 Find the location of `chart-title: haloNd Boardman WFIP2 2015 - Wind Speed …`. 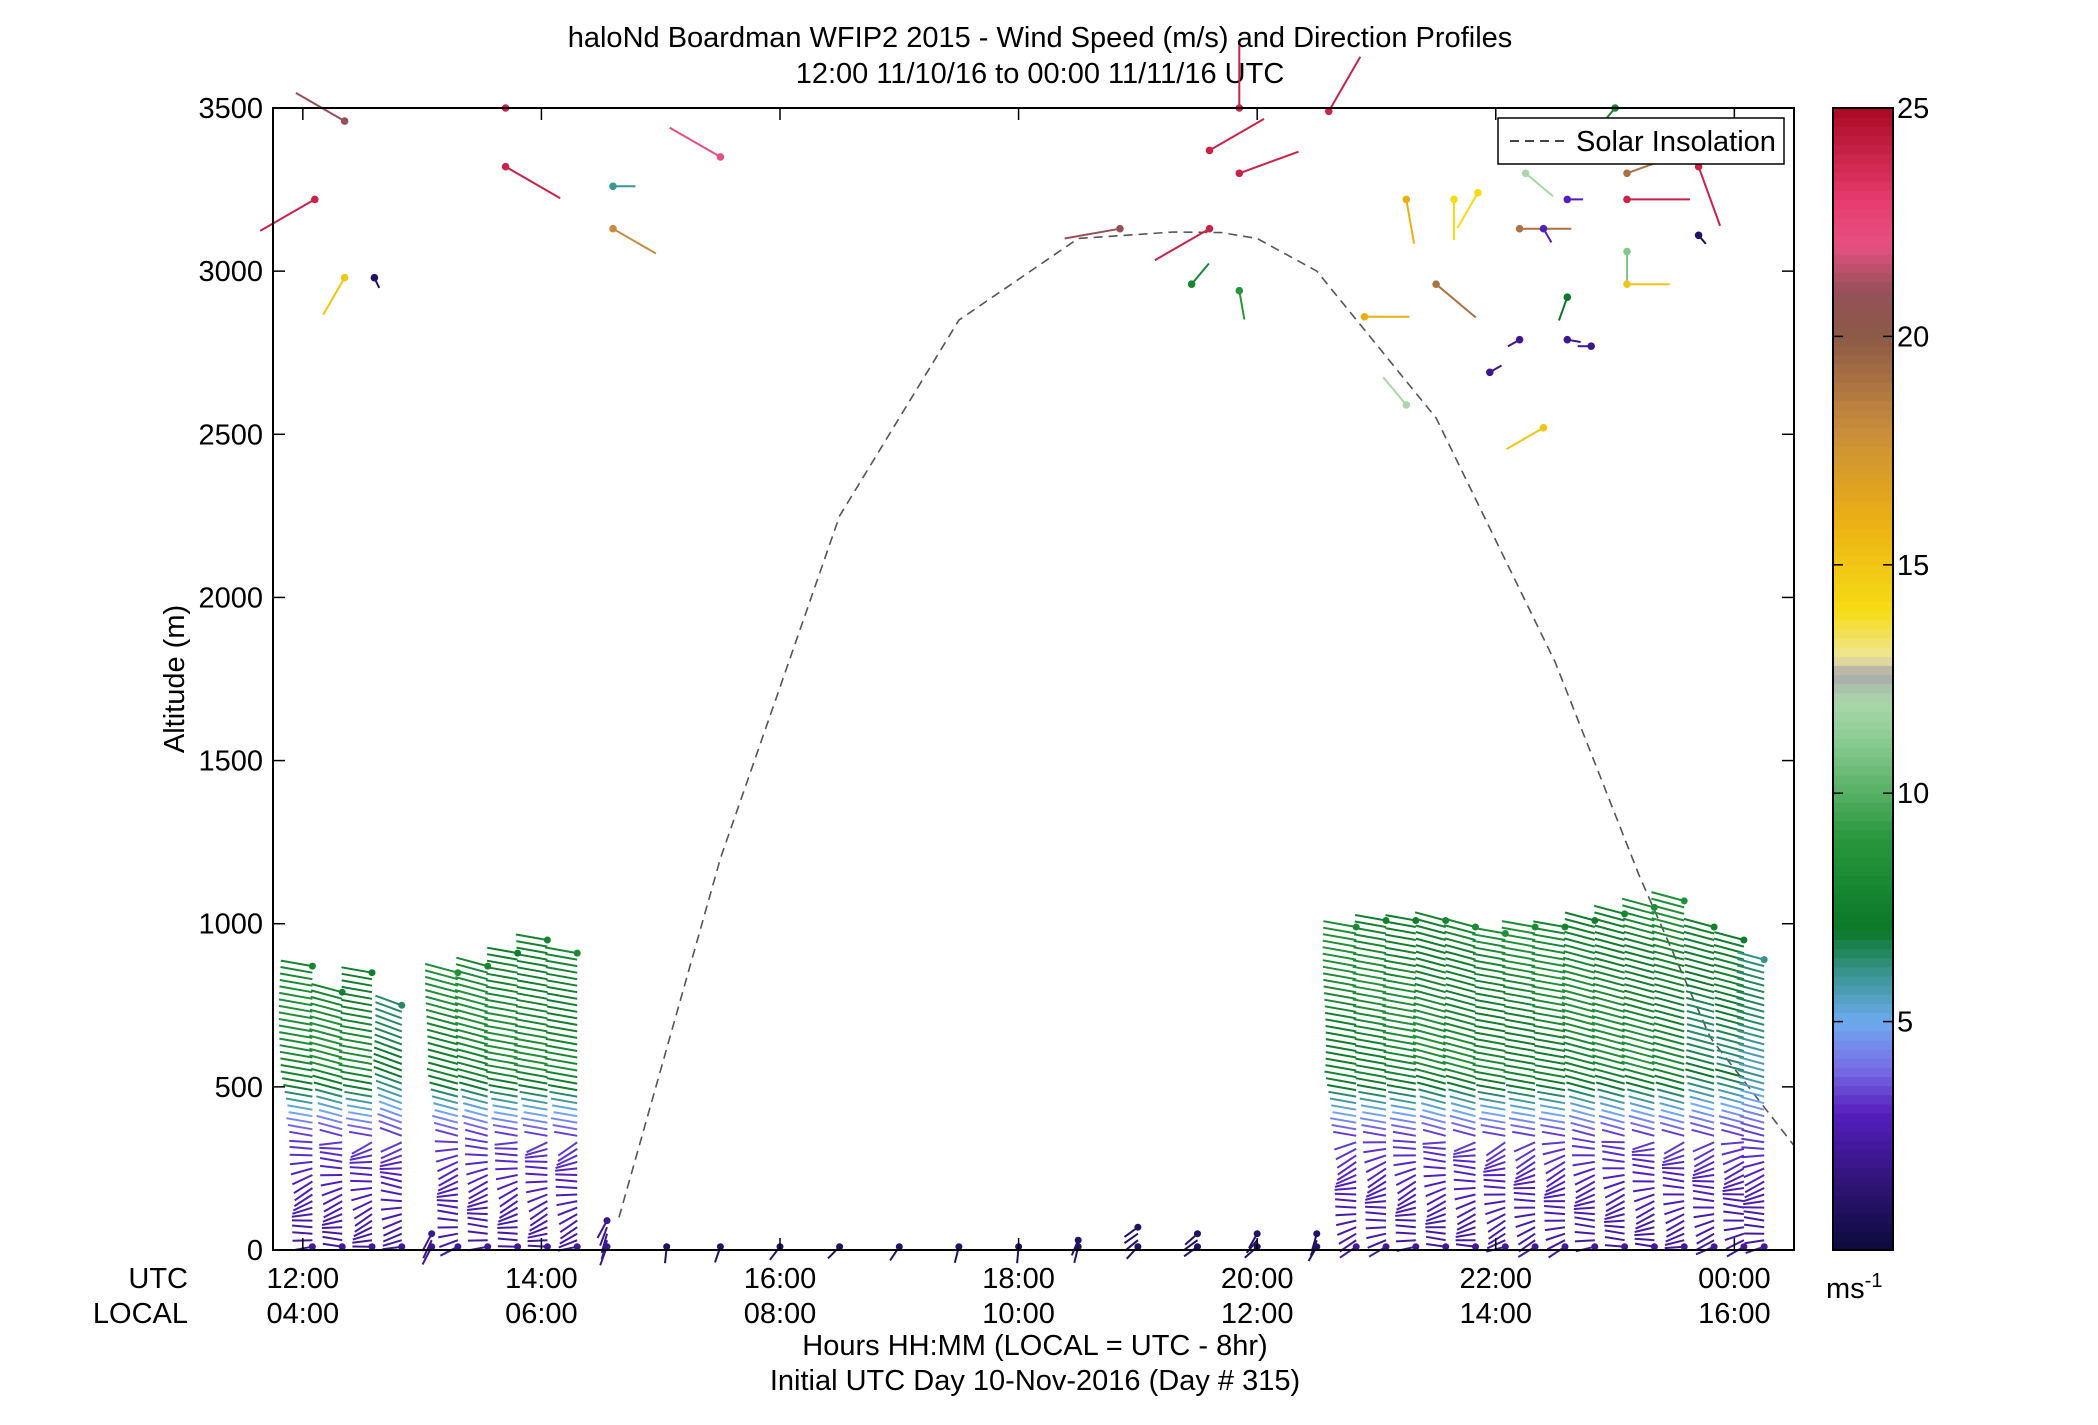

chart-title: haloNd Boardman WFIP2 2015 - Wind Speed … is located at coordinates (1040, 38).